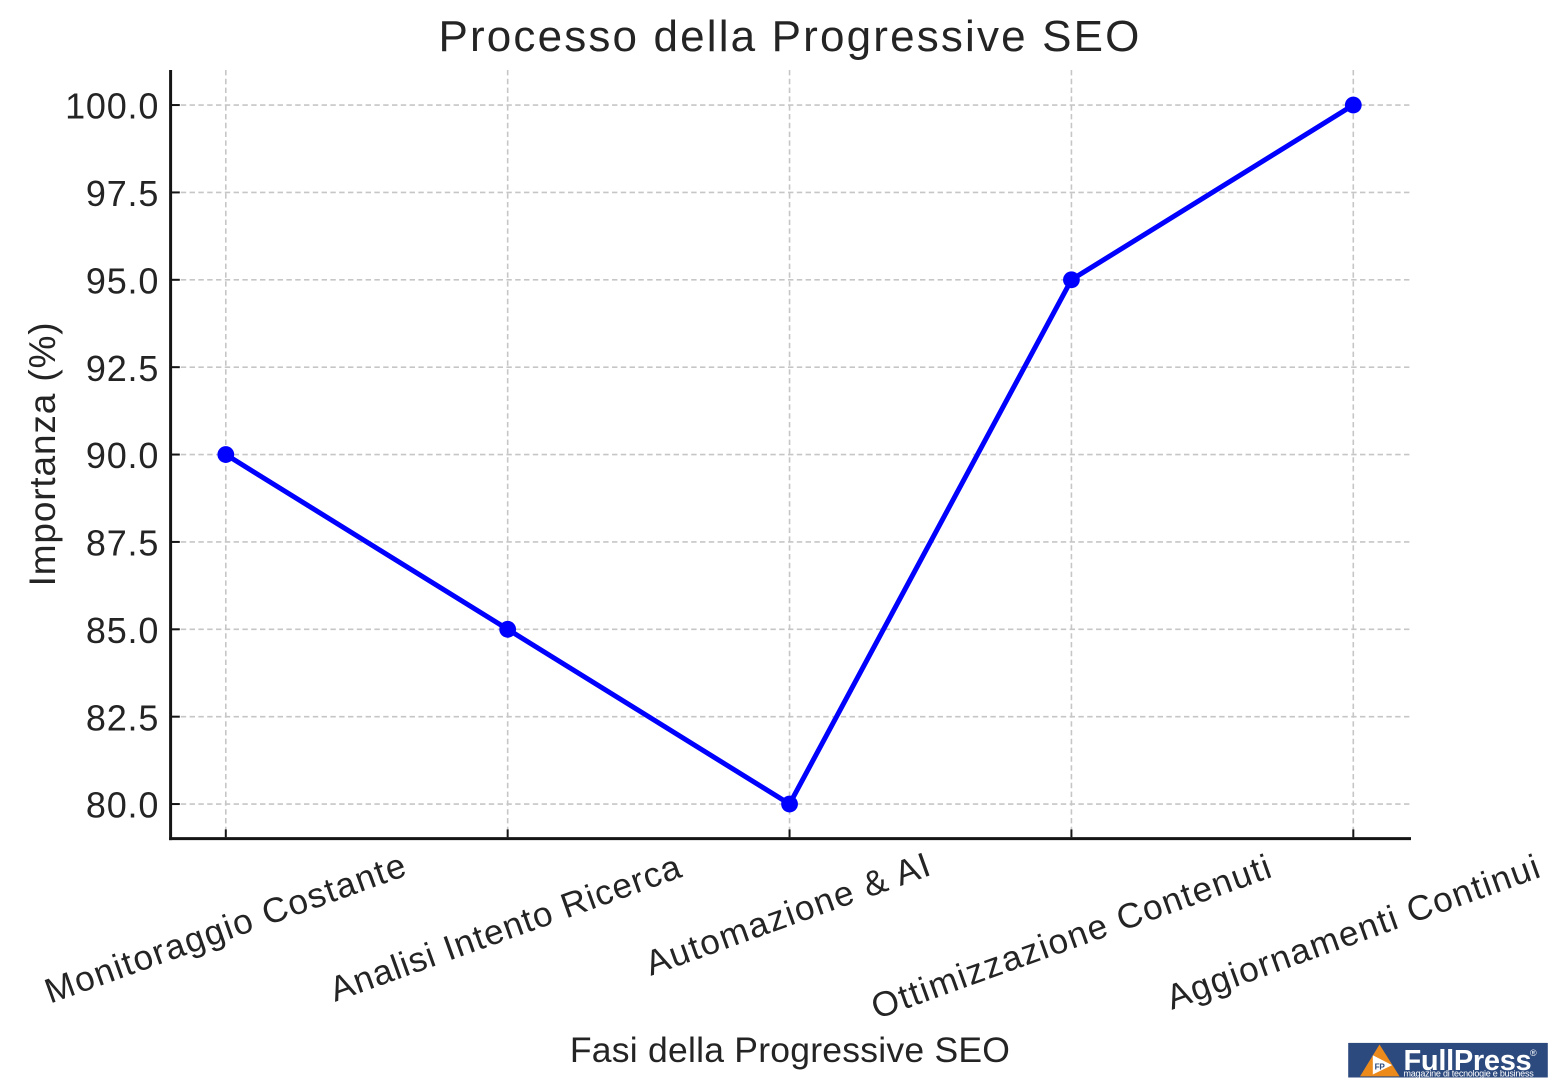 The image size is (1564, 1089). I want to click on svg-text:magazine di tecnologie e busin: magazine di tecnologie e business, so click(1469, 1074).